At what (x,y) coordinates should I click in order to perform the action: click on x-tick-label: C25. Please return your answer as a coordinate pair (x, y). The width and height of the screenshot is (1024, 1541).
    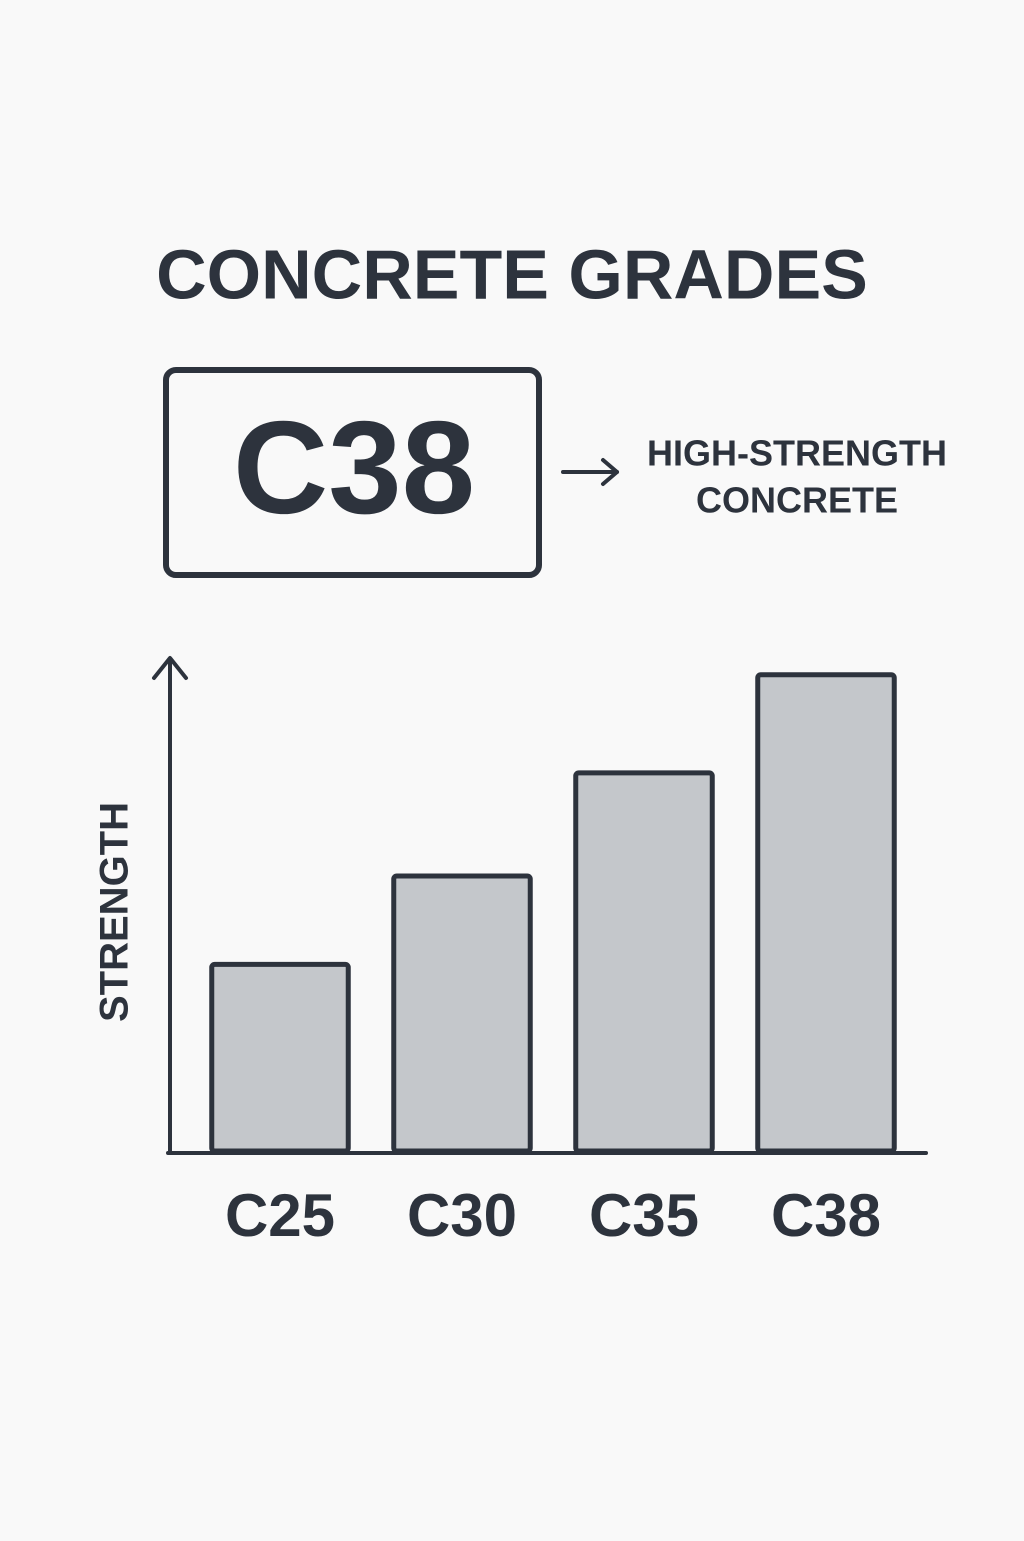
    Looking at the image, I should click on (280, 1215).